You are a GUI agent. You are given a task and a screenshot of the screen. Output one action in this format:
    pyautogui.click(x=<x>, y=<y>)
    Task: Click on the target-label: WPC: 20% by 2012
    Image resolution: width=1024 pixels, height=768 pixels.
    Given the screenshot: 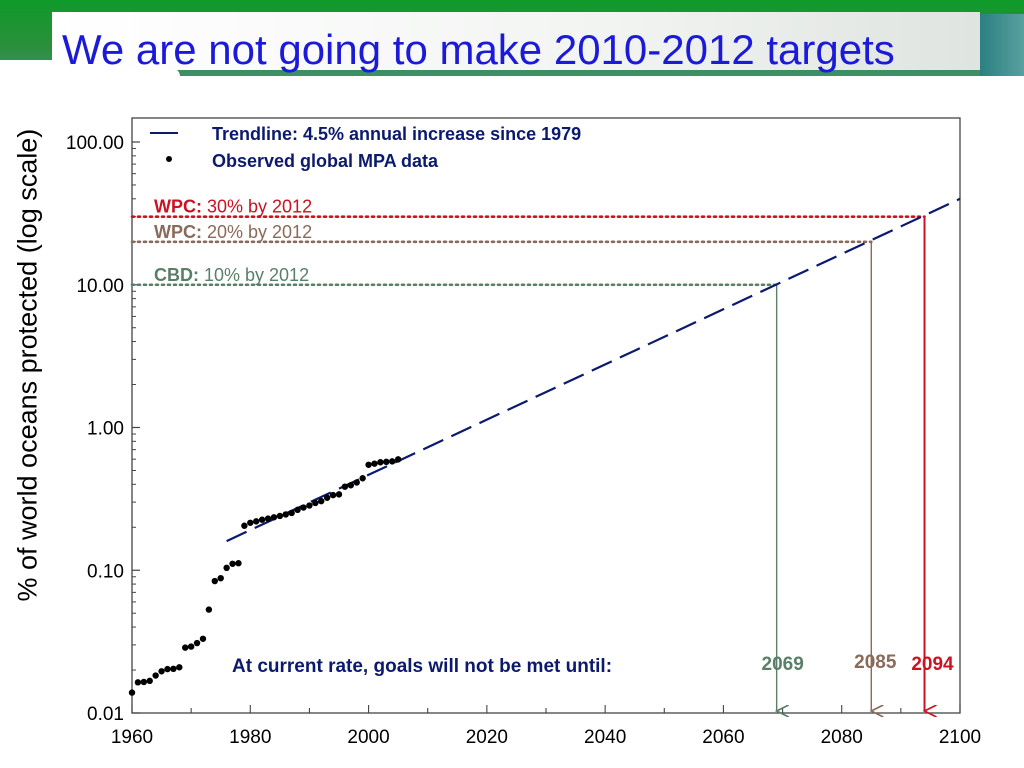 What is the action you would take?
    pyautogui.click(x=233, y=232)
    